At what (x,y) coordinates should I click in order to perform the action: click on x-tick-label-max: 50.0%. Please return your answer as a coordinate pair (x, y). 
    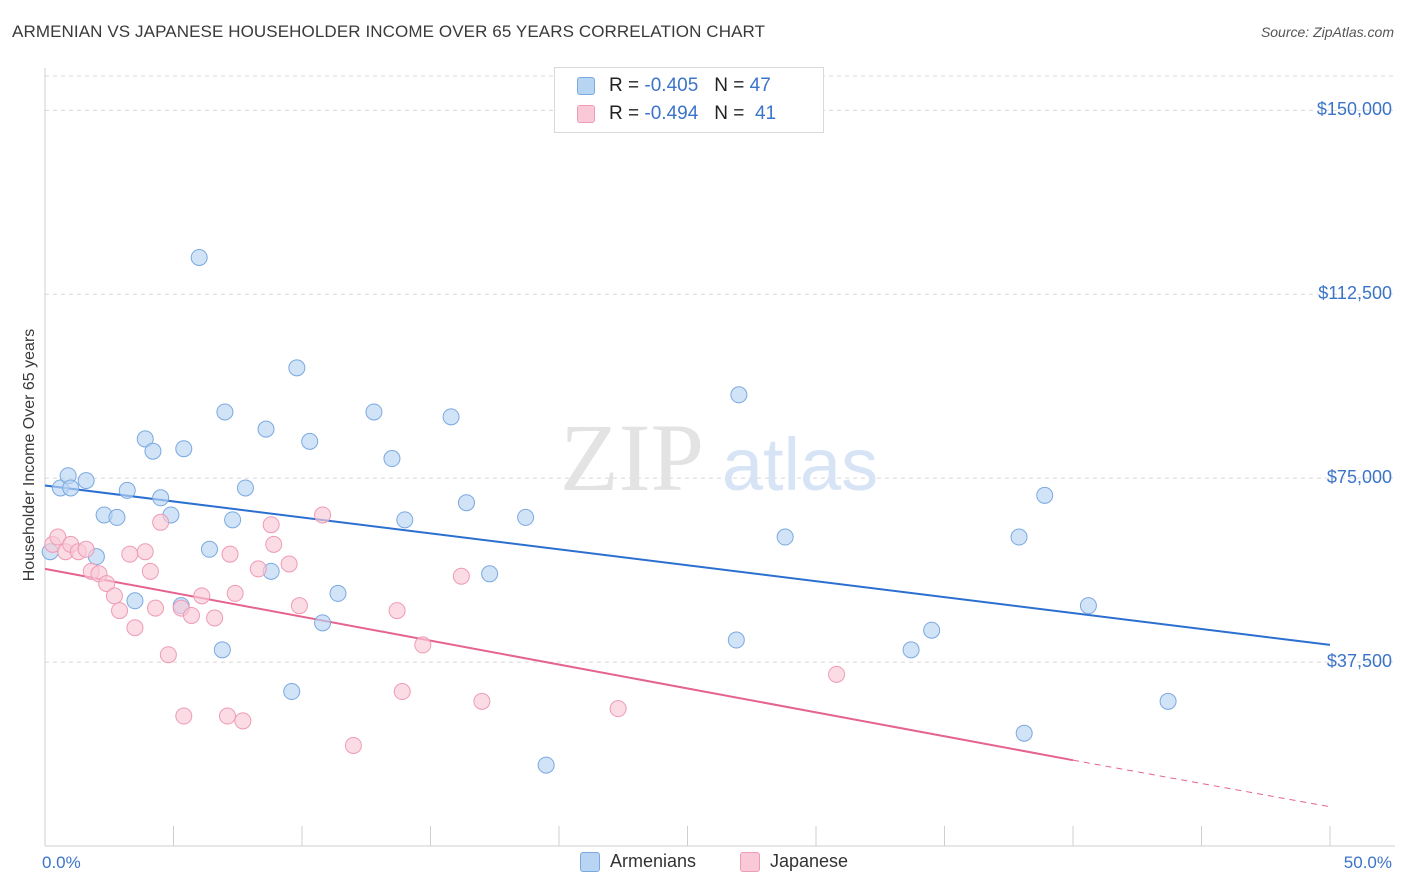
    Looking at the image, I should click on (1367, 862).